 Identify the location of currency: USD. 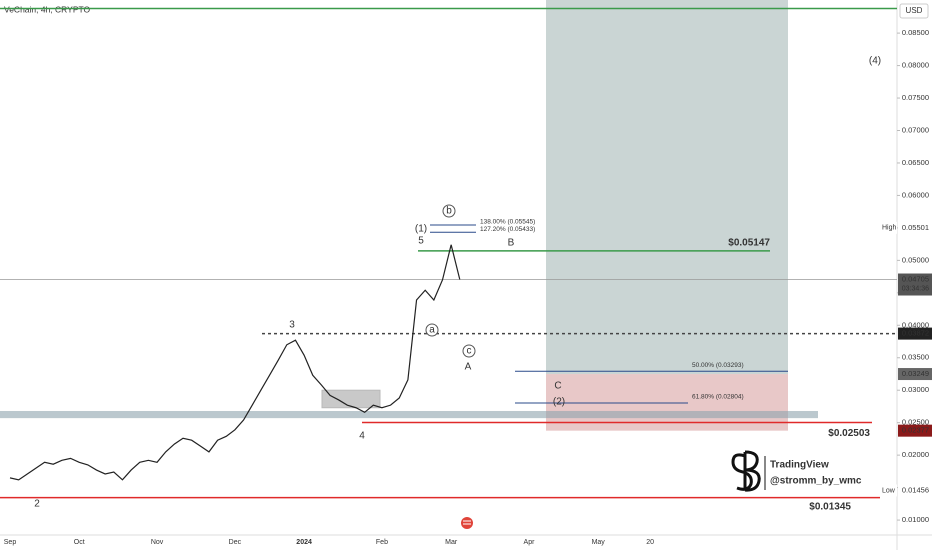
(914, 10).